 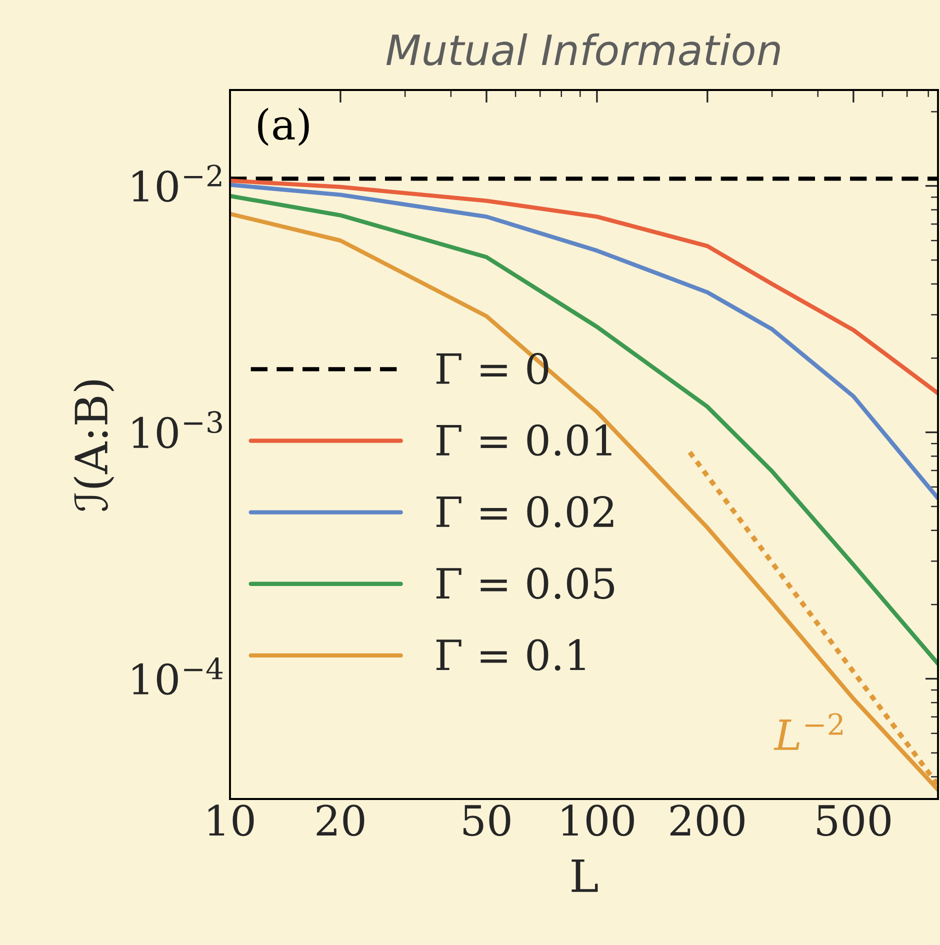 I want to click on x-tick-label: 200, so click(x=707, y=820).